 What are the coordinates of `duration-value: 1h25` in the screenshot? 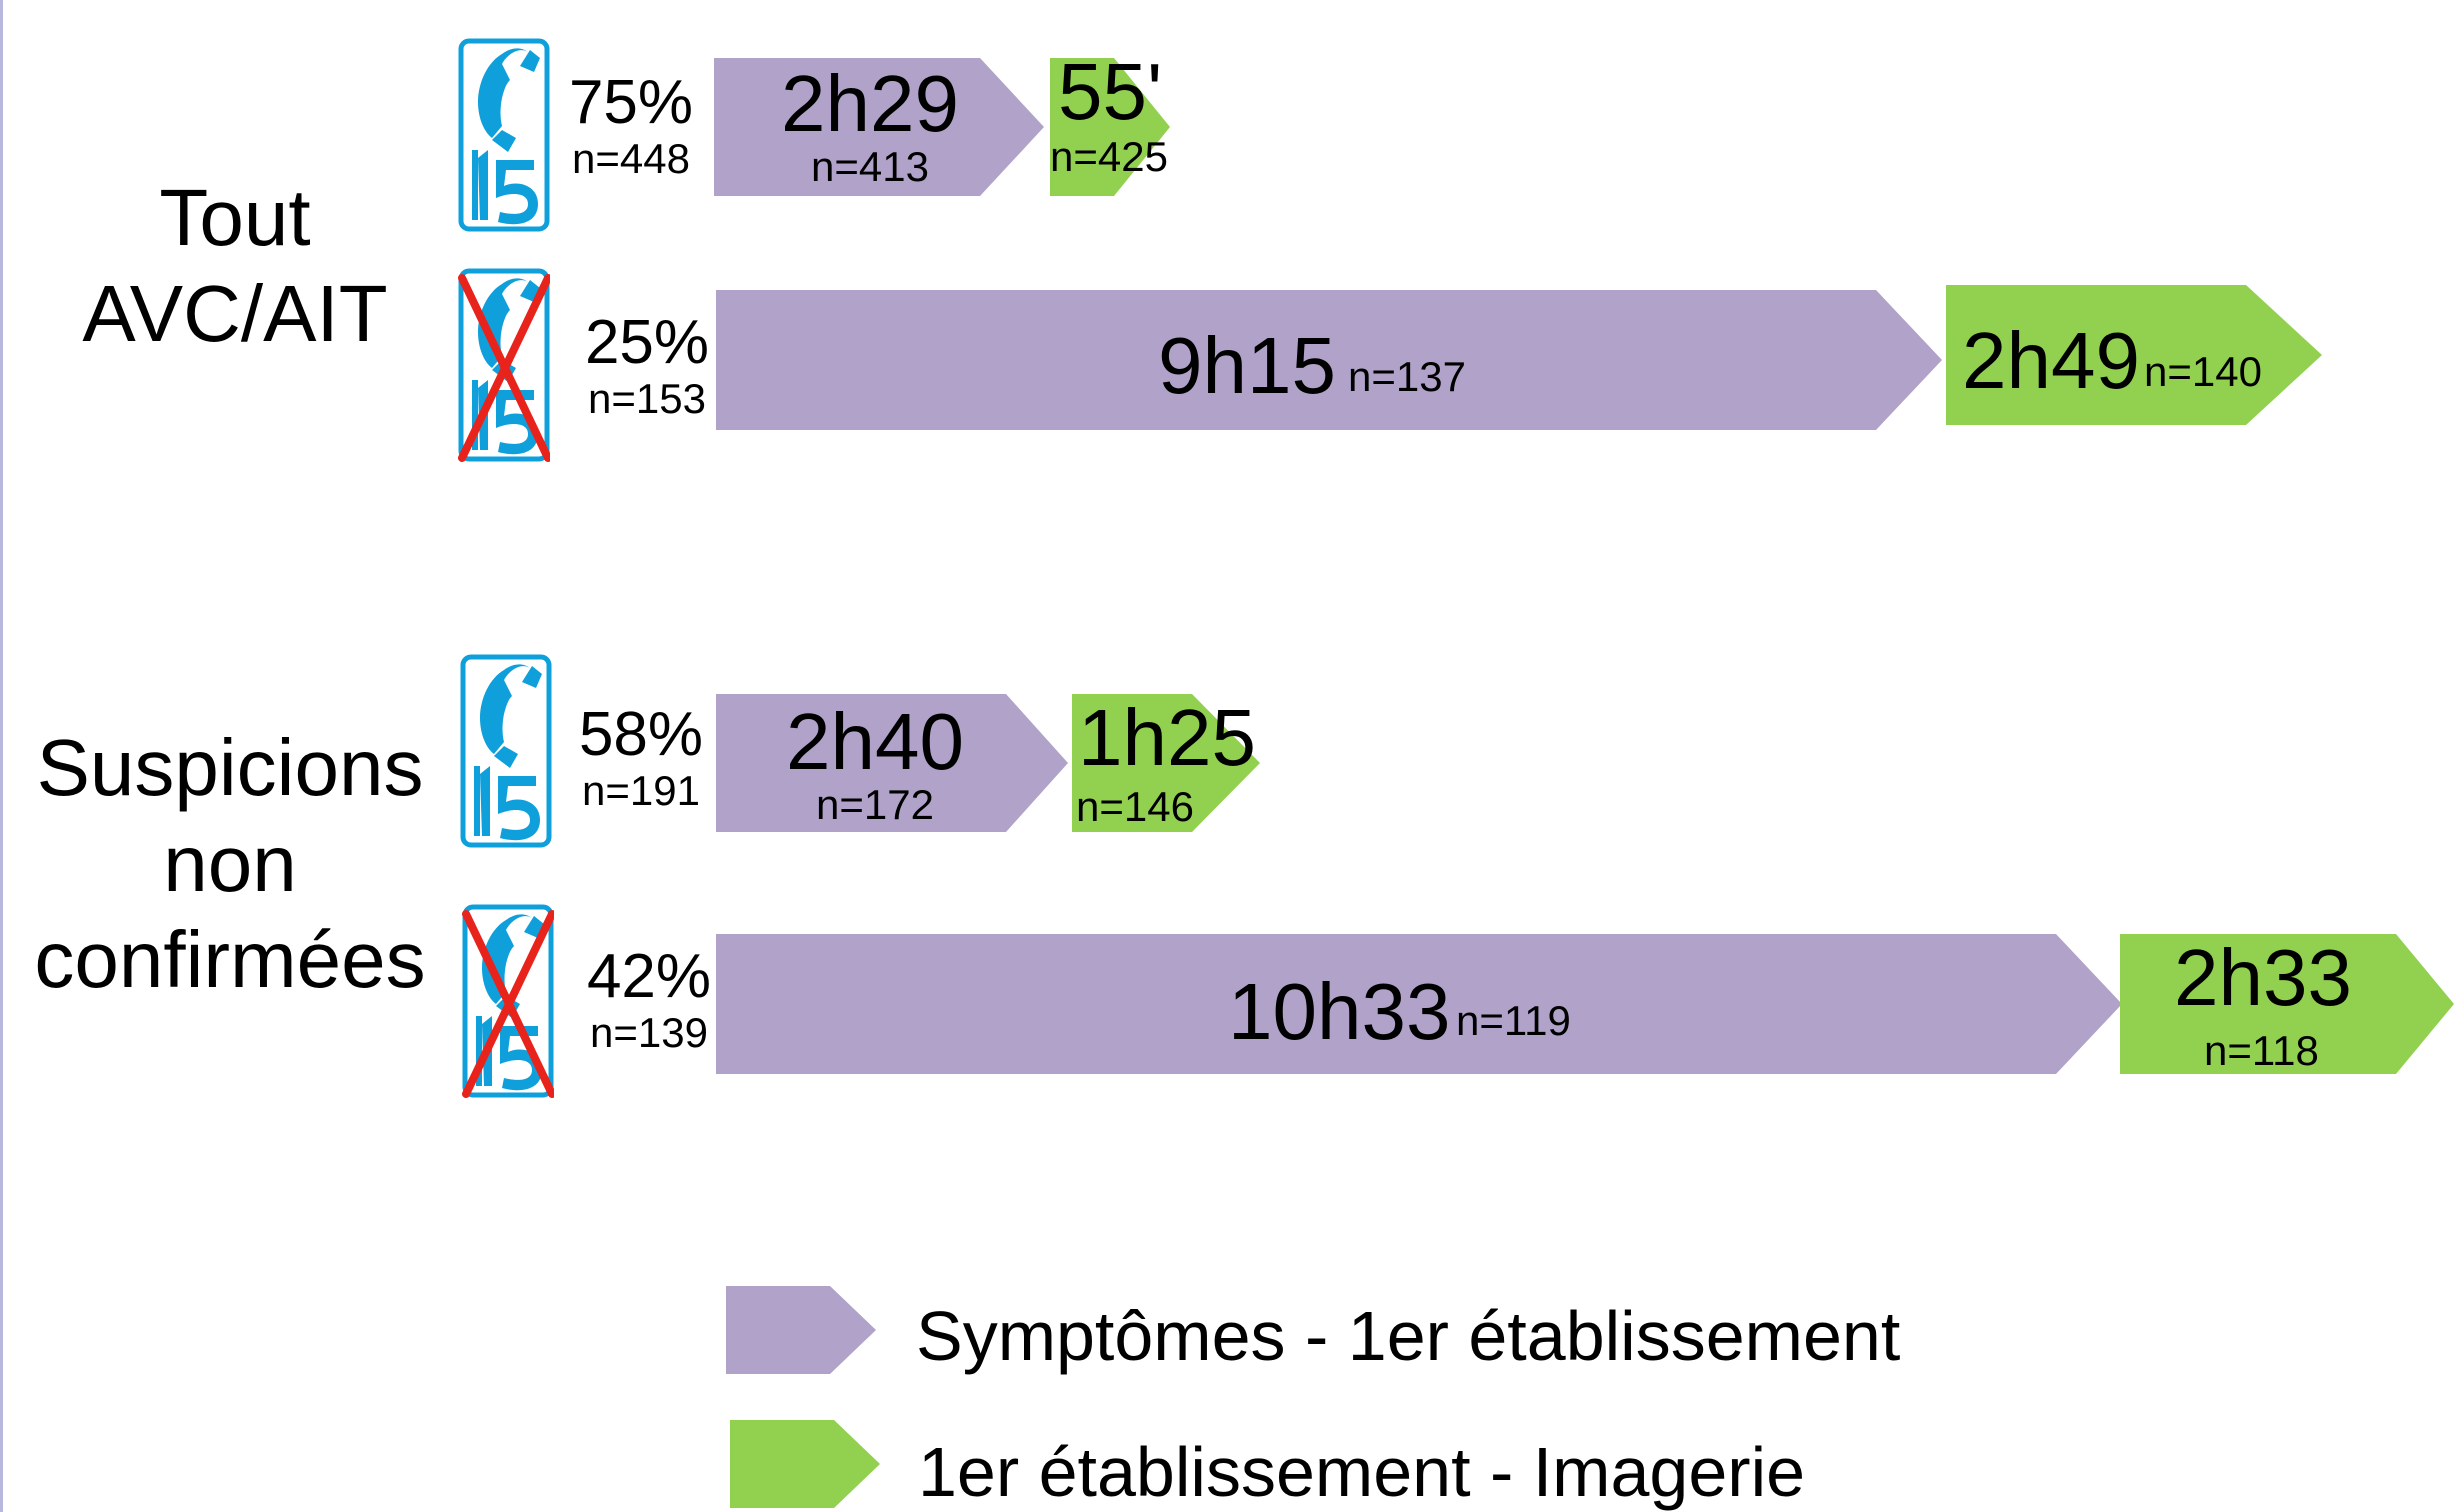 It's located at (1167, 737).